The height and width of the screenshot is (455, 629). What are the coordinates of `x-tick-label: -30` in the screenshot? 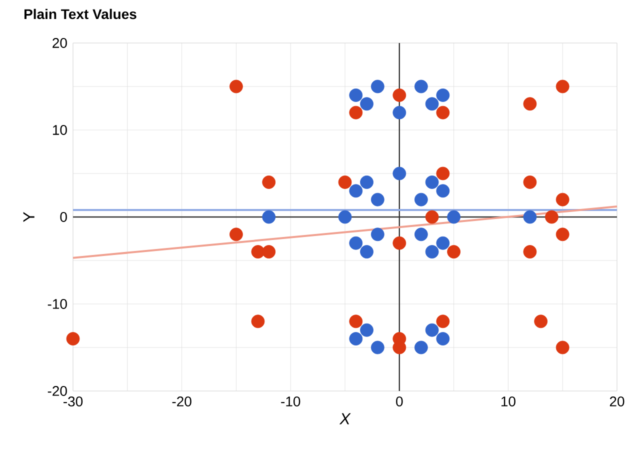 It's located at (73, 401).